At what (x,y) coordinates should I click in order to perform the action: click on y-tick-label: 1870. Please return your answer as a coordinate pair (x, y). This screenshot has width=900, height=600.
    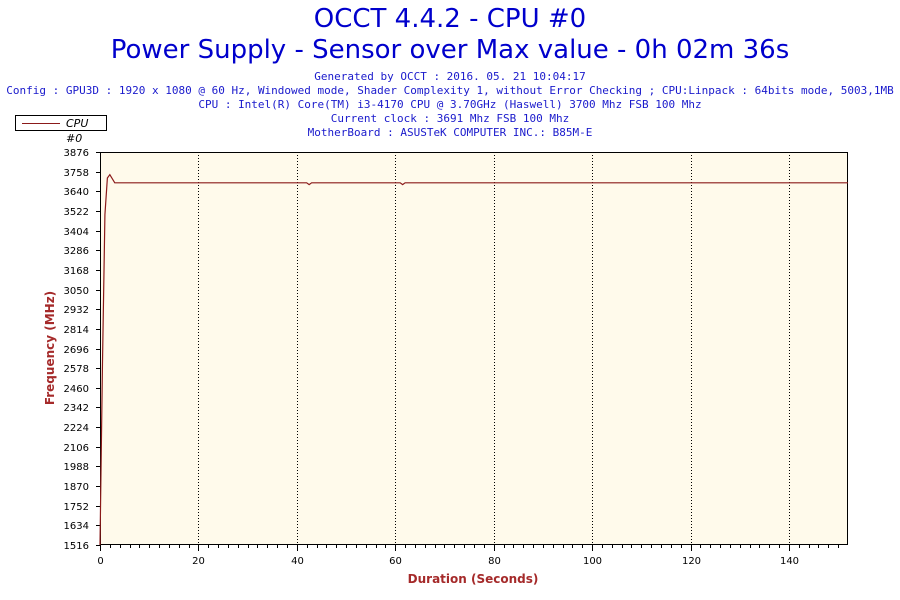
    Looking at the image, I should click on (76, 487).